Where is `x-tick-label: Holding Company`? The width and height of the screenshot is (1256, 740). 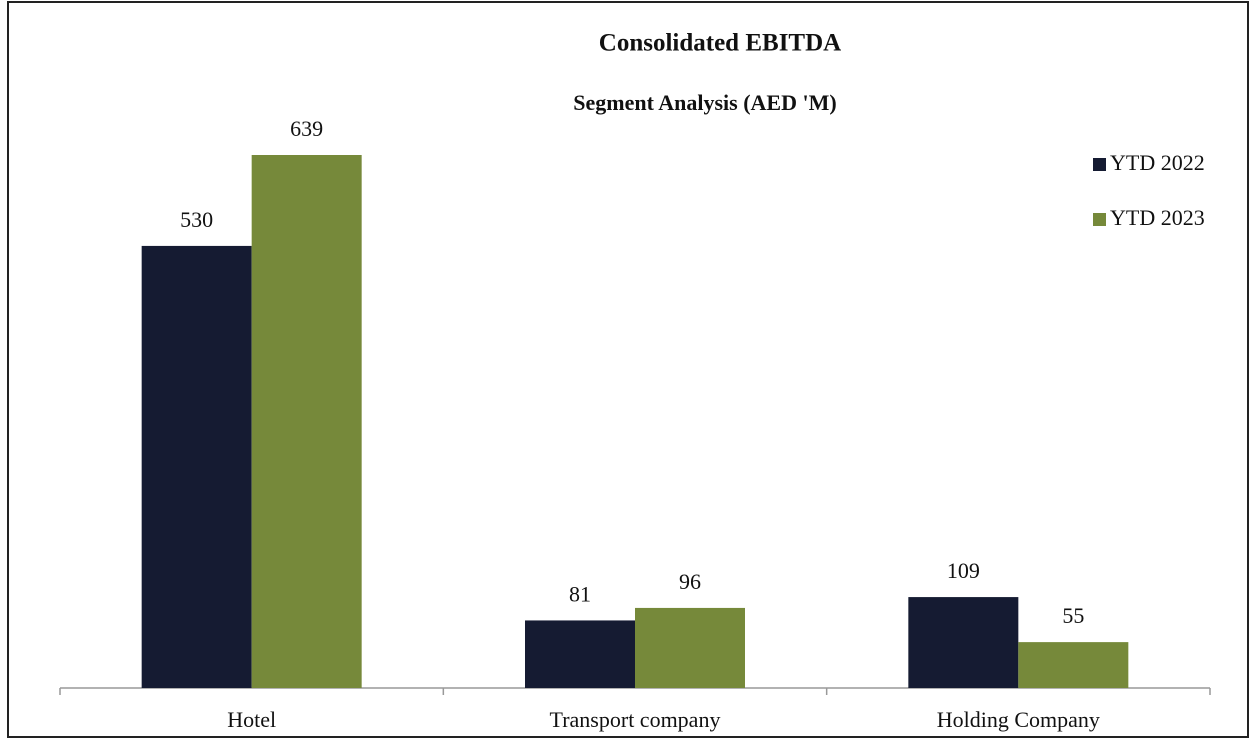
x-tick-label: Holding Company is located at coordinates (1018, 719).